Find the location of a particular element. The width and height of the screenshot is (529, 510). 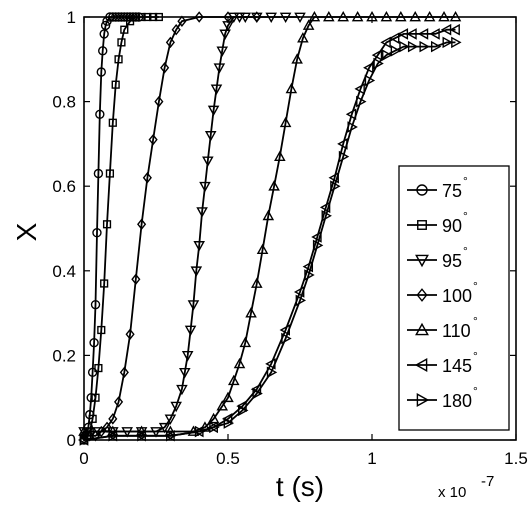

y-tick-label: 0.8 is located at coordinates (64, 102).